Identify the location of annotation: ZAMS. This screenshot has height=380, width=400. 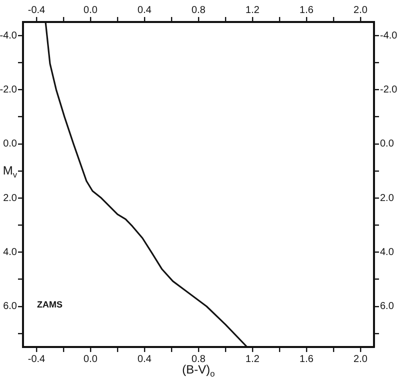
(49, 304).